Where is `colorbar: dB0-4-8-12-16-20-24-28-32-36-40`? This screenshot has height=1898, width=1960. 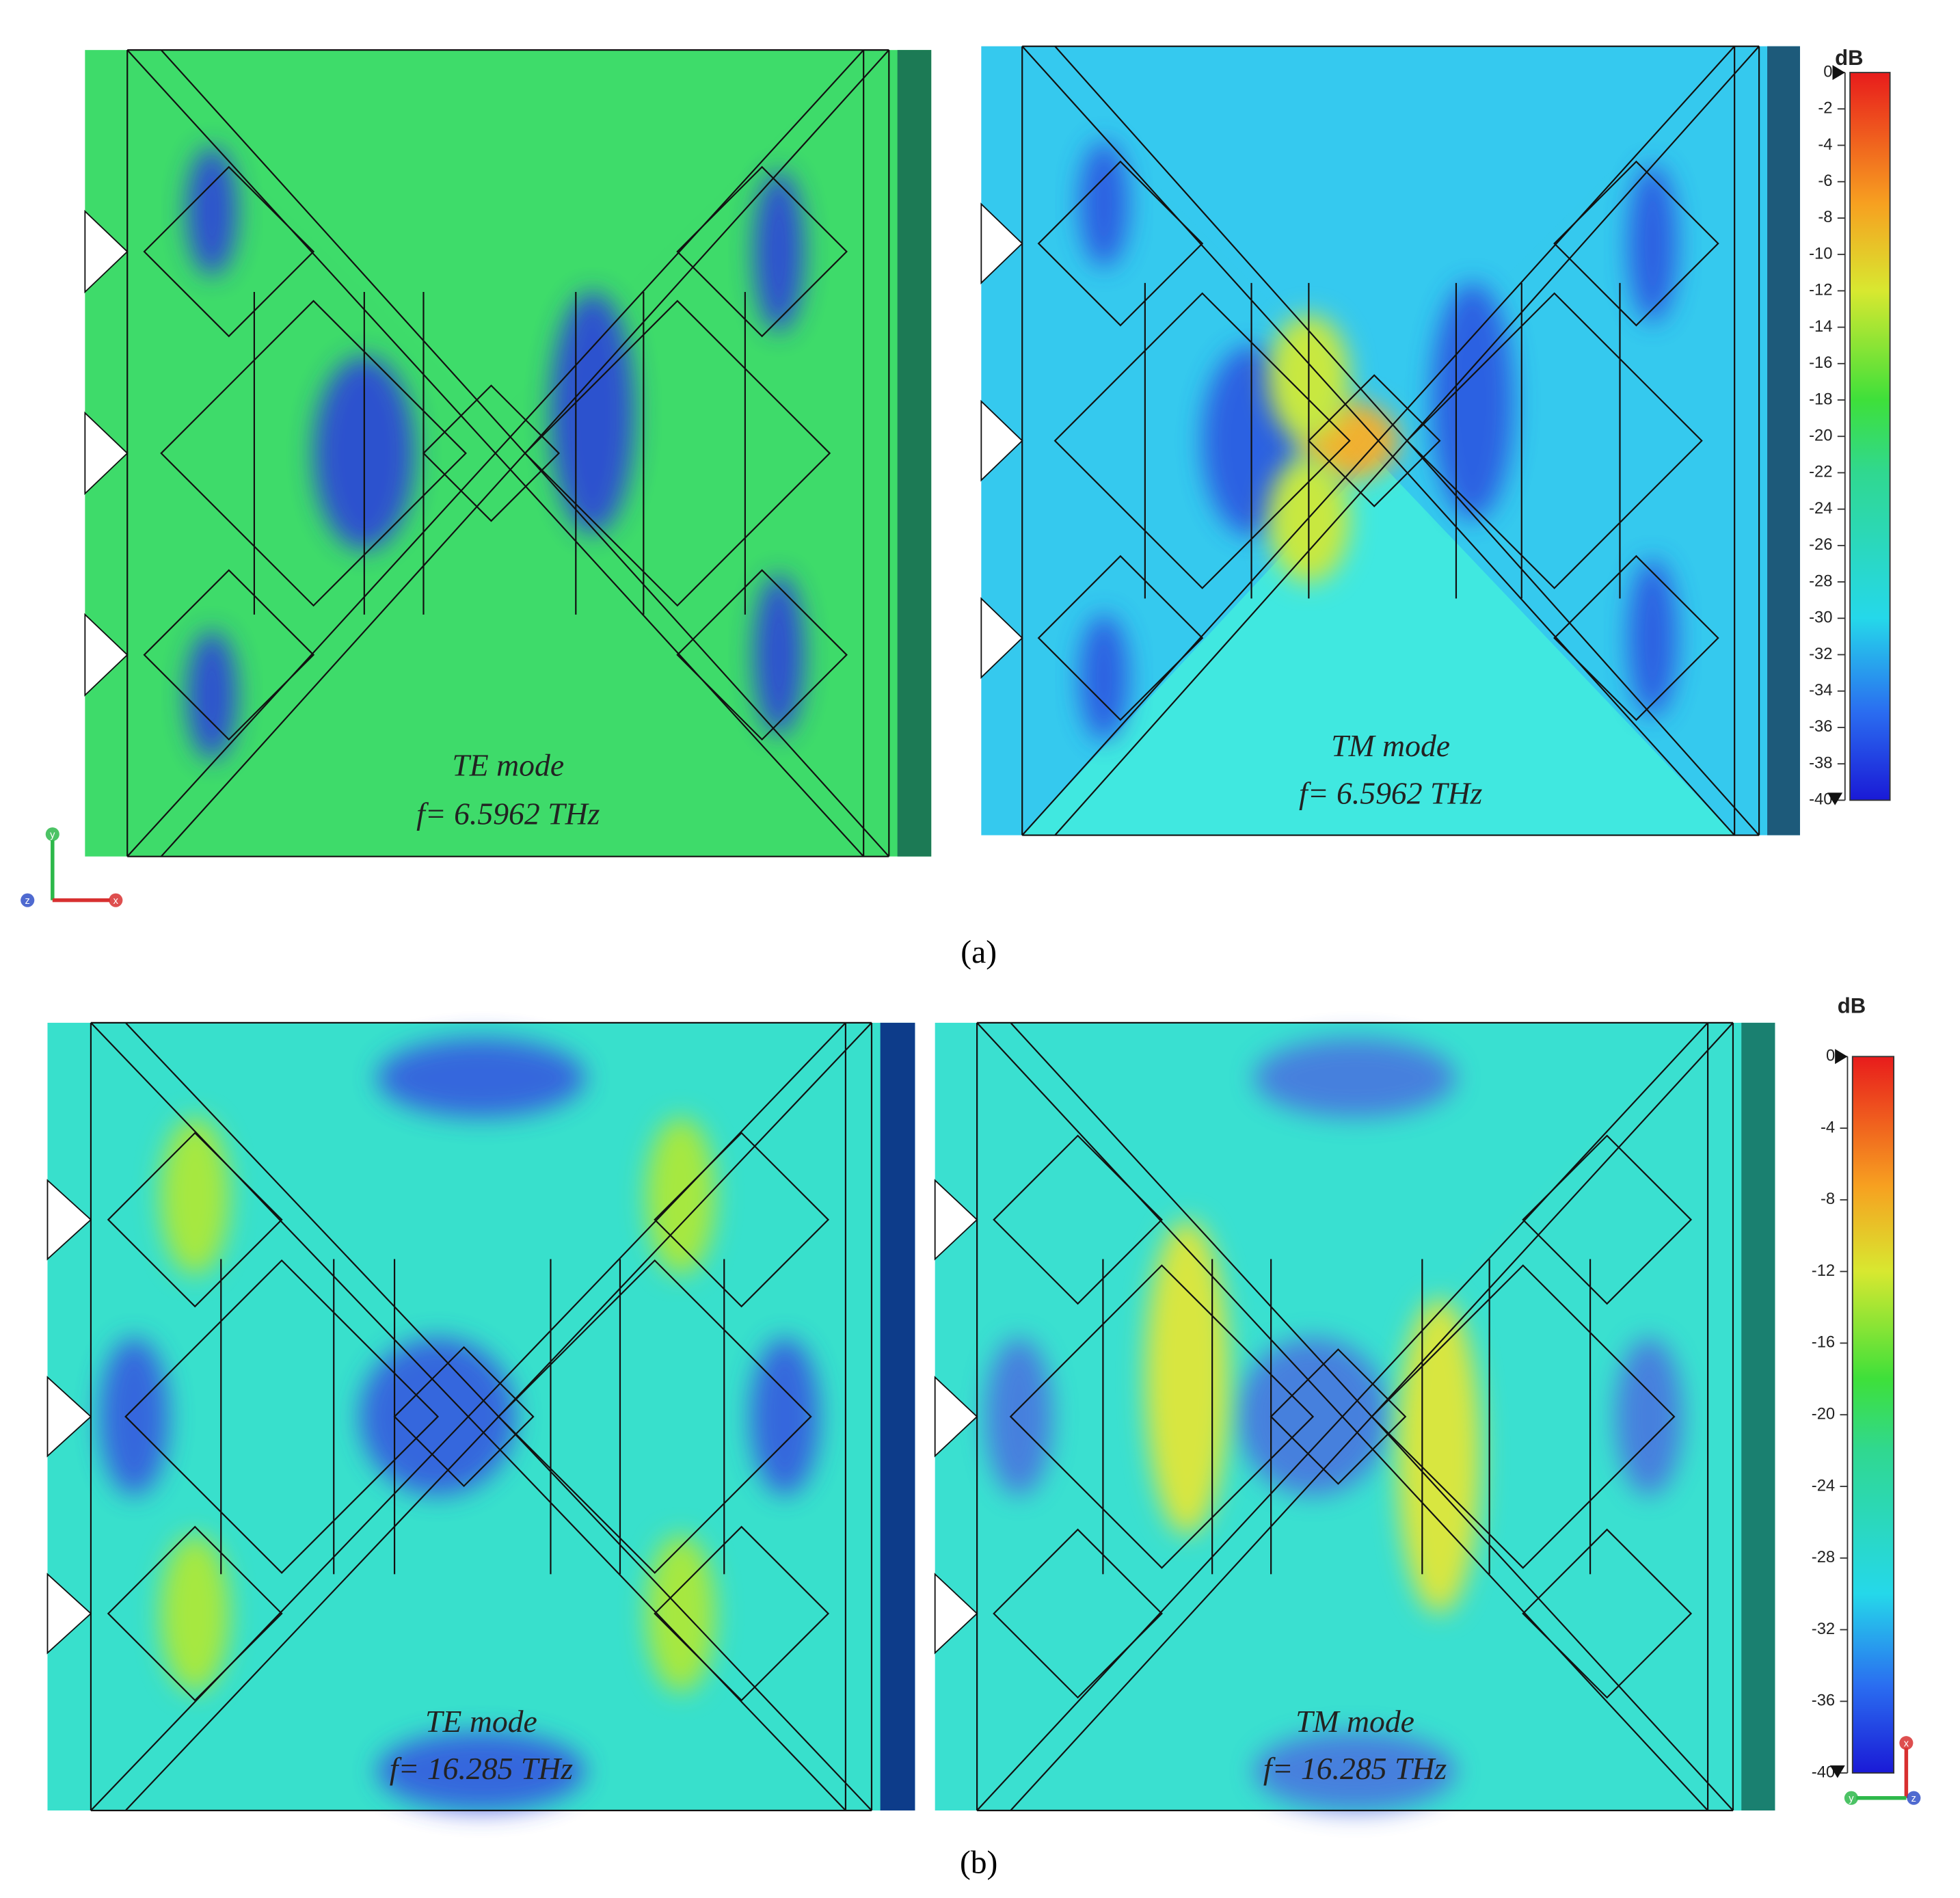 colorbar: dB0-4-8-12-16-20-24-28-32-36-40 is located at coordinates (1853, 1387).